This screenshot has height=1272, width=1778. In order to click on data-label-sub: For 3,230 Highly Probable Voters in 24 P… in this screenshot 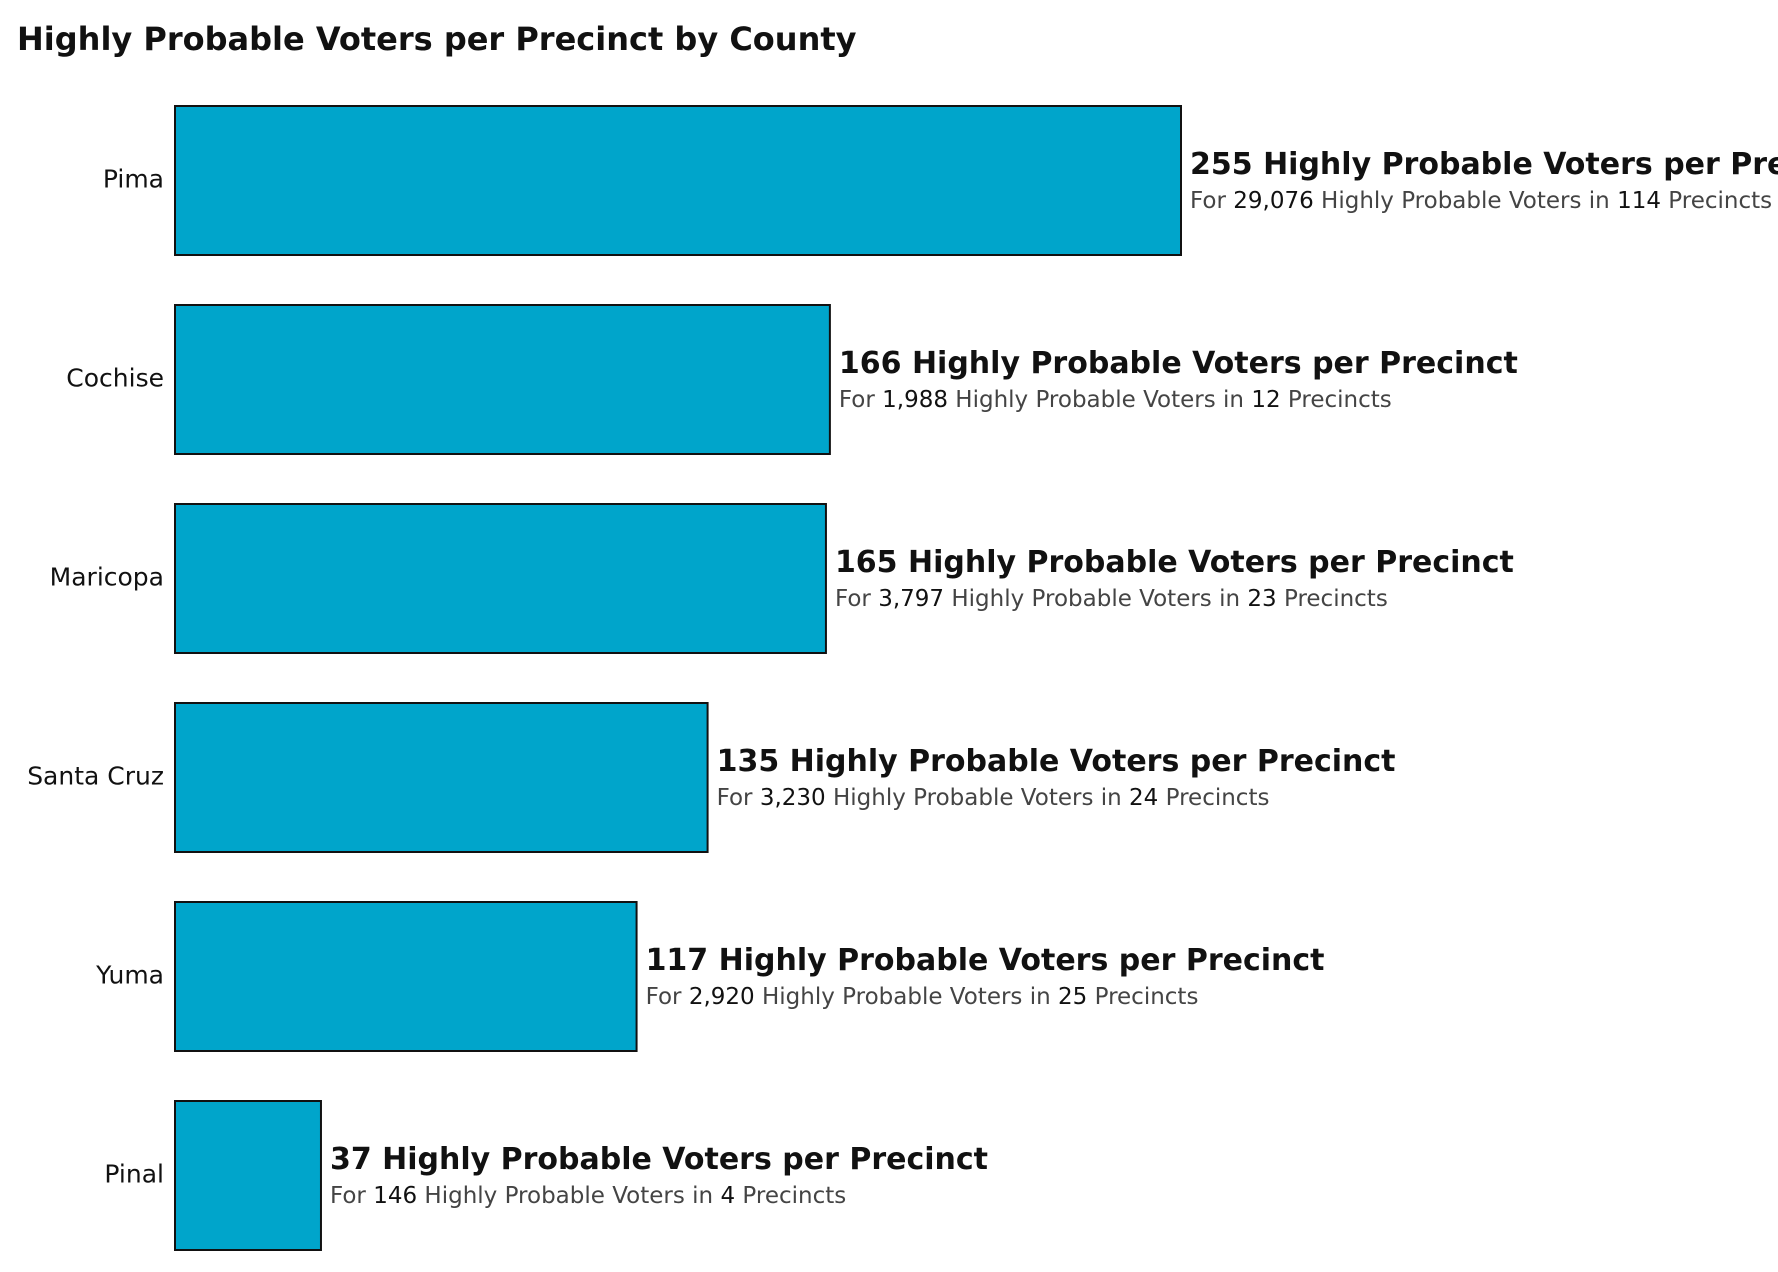, I will do `click(993, 798)`.